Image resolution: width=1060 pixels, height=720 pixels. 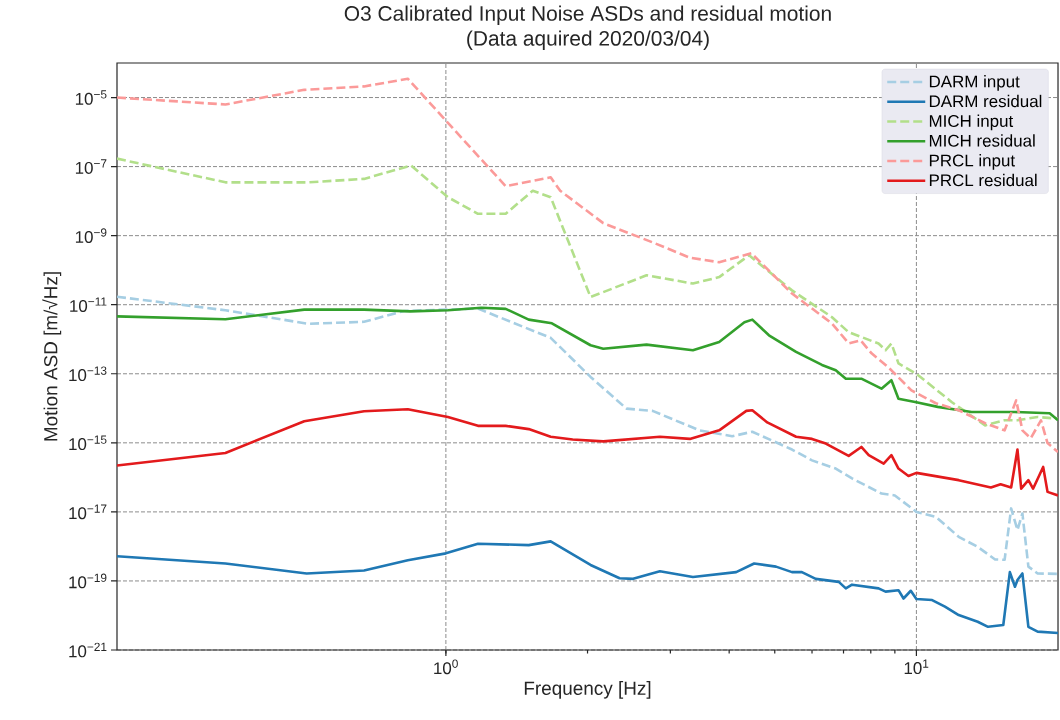 I want to click on legend-label: PRCL residual, so click(x=983, y=180).